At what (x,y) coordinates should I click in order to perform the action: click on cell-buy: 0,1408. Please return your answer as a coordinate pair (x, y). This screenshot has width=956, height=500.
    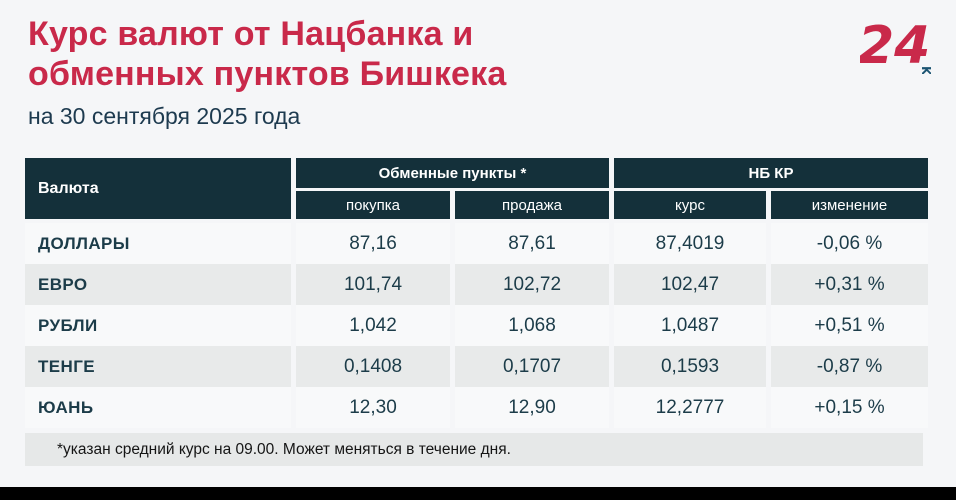
    Looking at the image, I should click on (373, 366).